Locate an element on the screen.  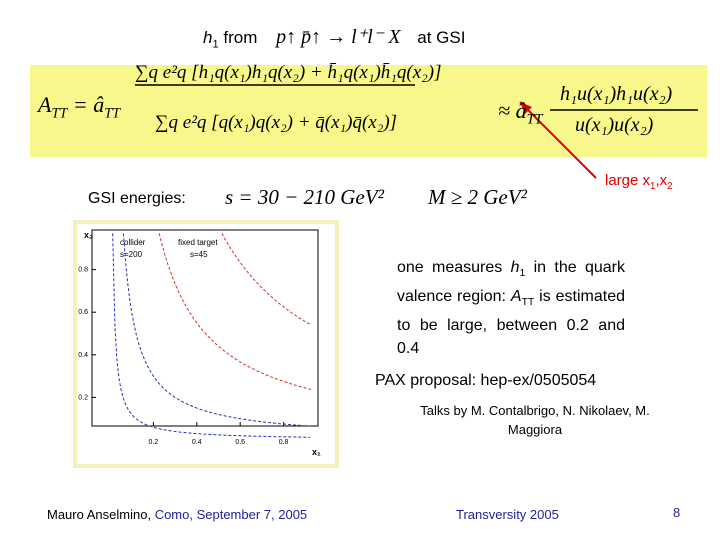
energy-range: s = 30 − 210 GeV² is located at coordinates (304, 197).